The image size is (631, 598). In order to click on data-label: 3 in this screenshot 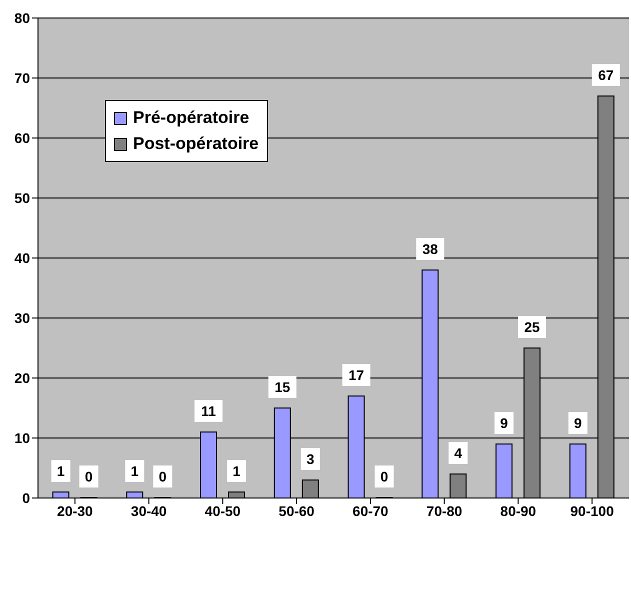, I will do `click(310, 459)`.